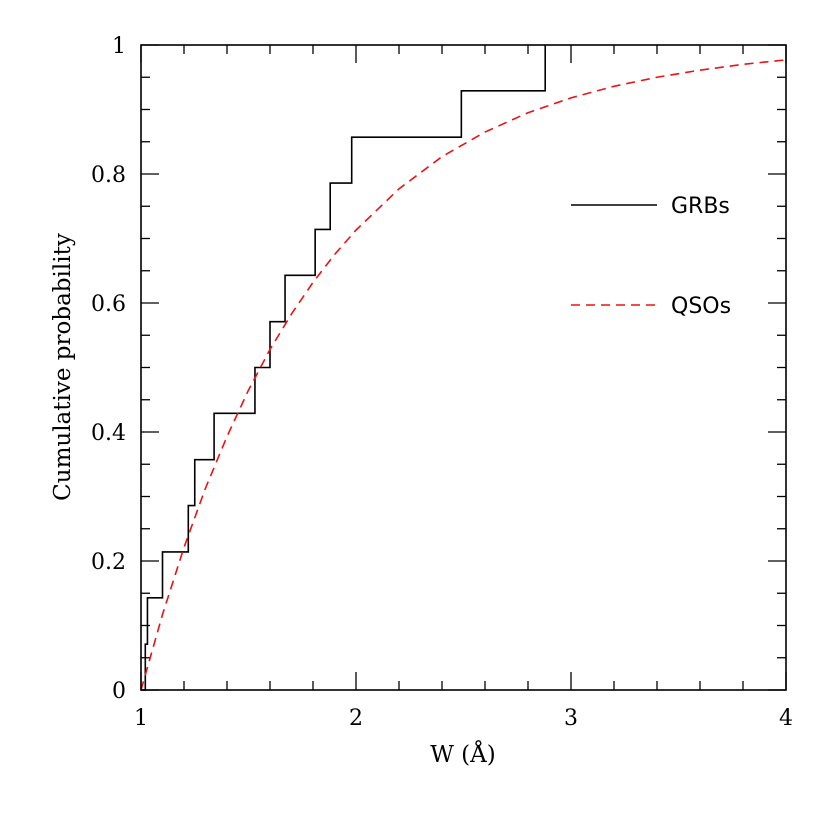 This screenshot has height=830, width=830. What do you see at coordinates (701, 306) in the screenshot?
I see `qsos-legend-label: QSOs` at bounding box center [701, 306].